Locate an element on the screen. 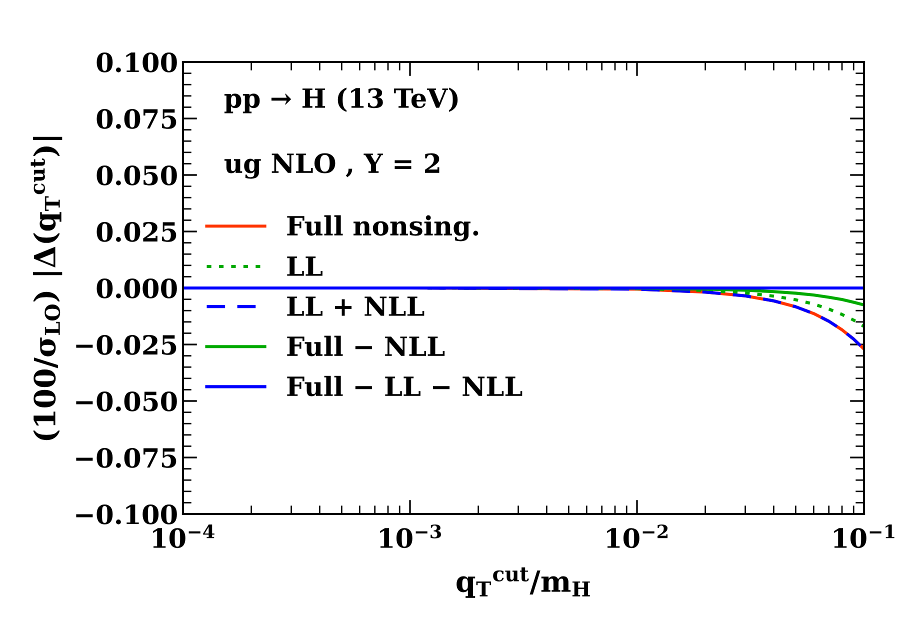 This screenshot has height=636, width=900. annotation: pp → H (13 TeV) is located at coordinates (341, 101).